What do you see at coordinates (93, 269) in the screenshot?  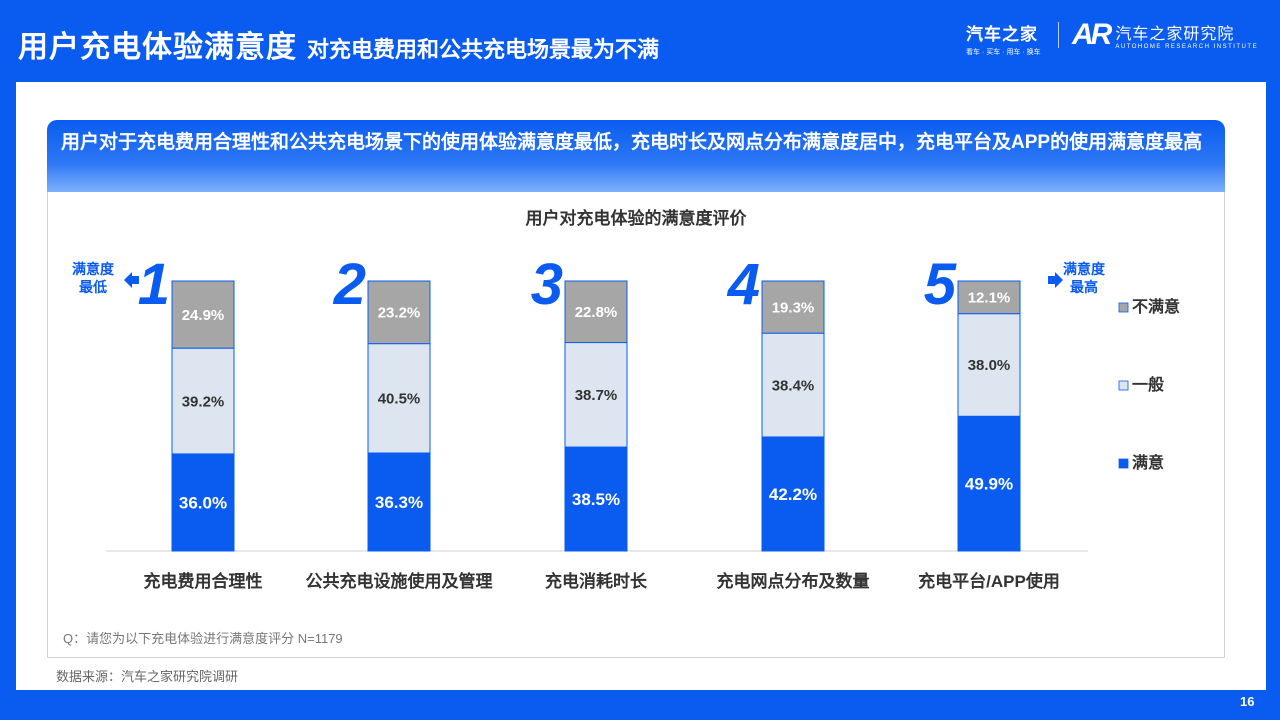 I see `lowest-satisfaction-marker-line-1: 满意度` at bounding box center [93, 269].